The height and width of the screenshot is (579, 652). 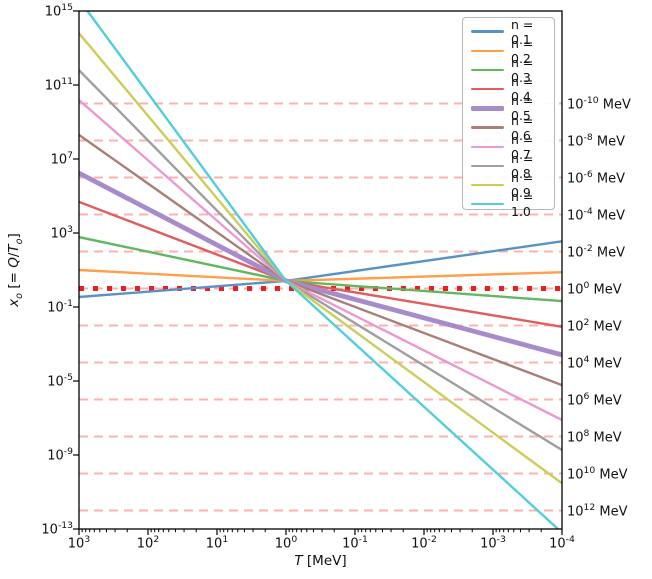 What do you see at coordinates (508, 51) in the screenshot?
I see `legend-entry-n=0.2: n = 0.2` at bounding box center [508, 51].